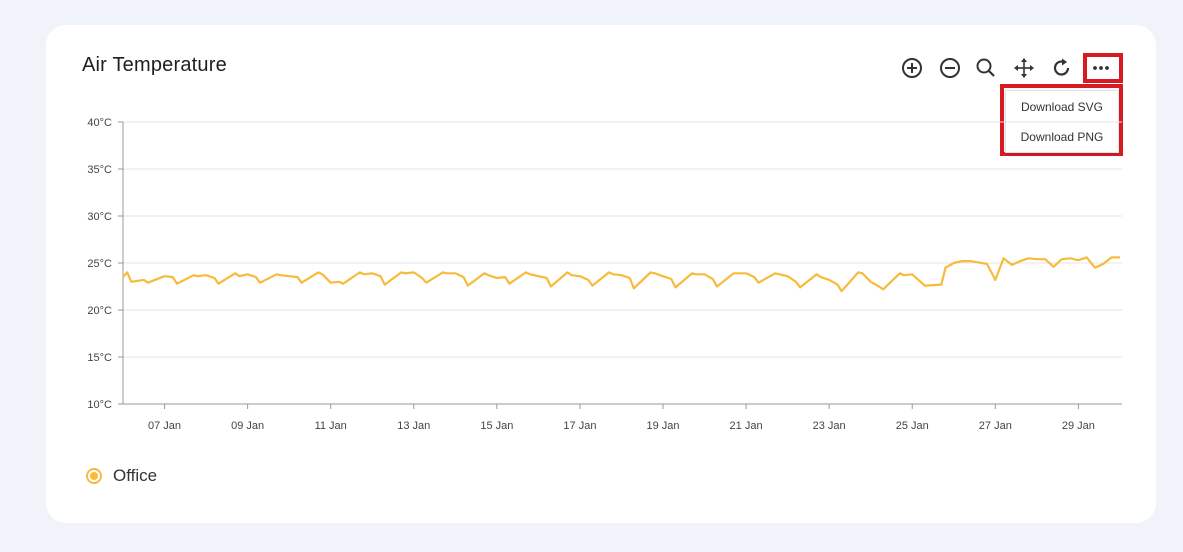 The height and width of the screenshot is (552, 1183). Describe the element at coordinates (1078, 426) in the screenshot. I see `x-tick-label: 29 Jan` at that location.